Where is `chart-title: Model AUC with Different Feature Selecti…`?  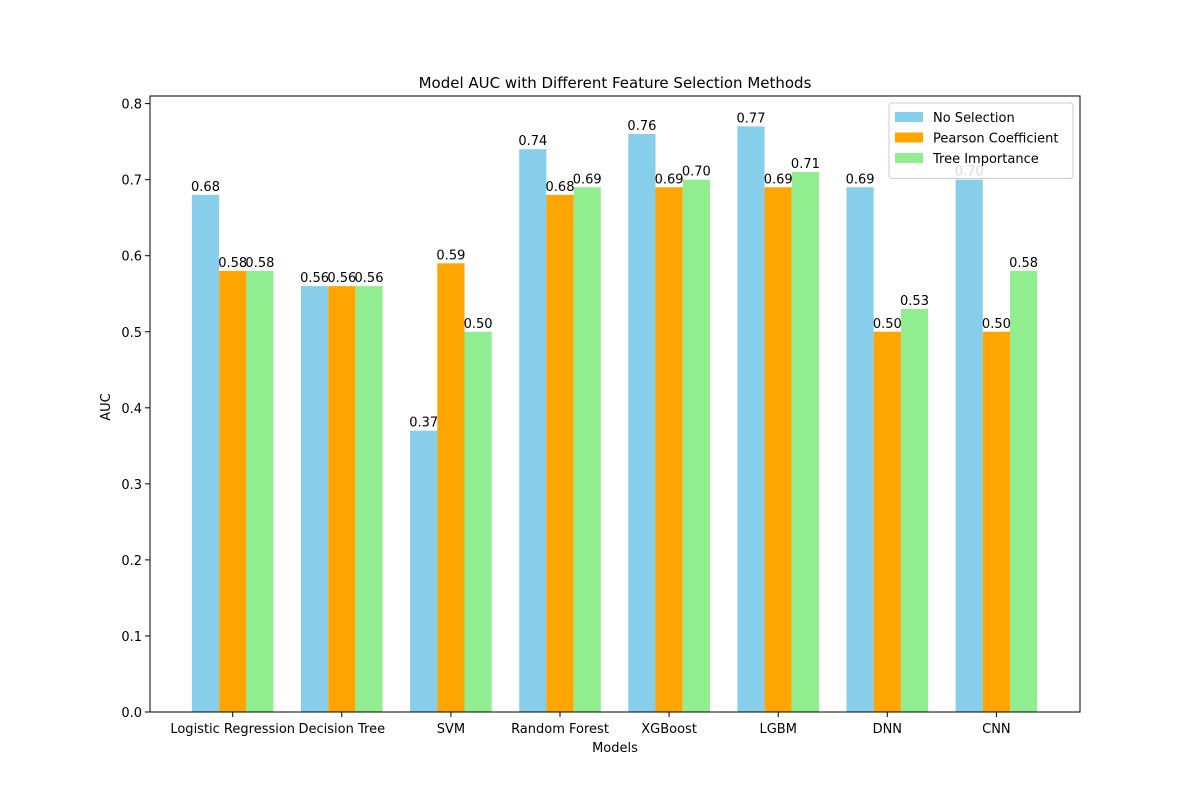
chart-title: Model AUC with Different Feature Selecti… is located at coordinates (615, 83).